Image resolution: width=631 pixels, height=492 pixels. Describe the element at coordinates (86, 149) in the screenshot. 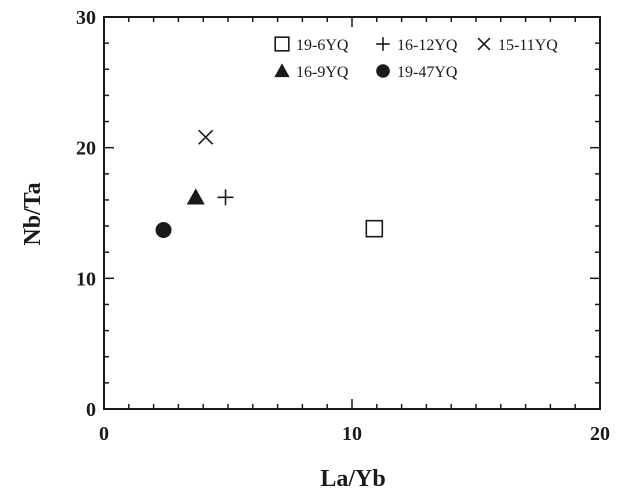

I see `y-tick-label: 20` at that location.